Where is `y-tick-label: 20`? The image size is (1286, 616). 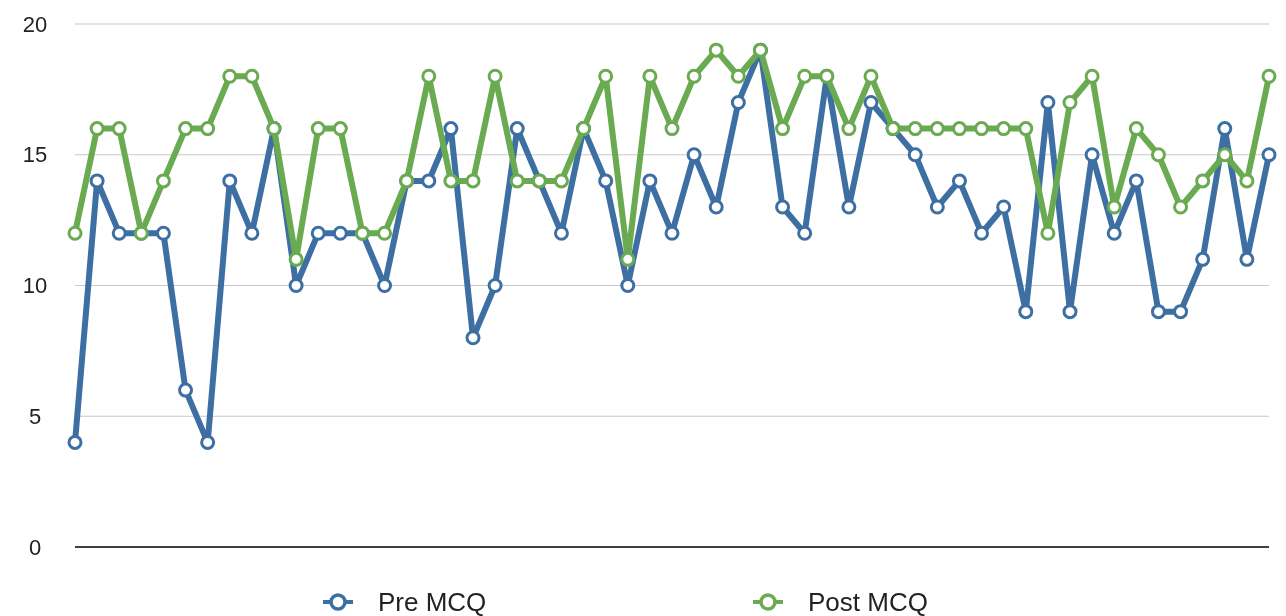
y-tick-label: 20 is located at coordinates (35, 24).